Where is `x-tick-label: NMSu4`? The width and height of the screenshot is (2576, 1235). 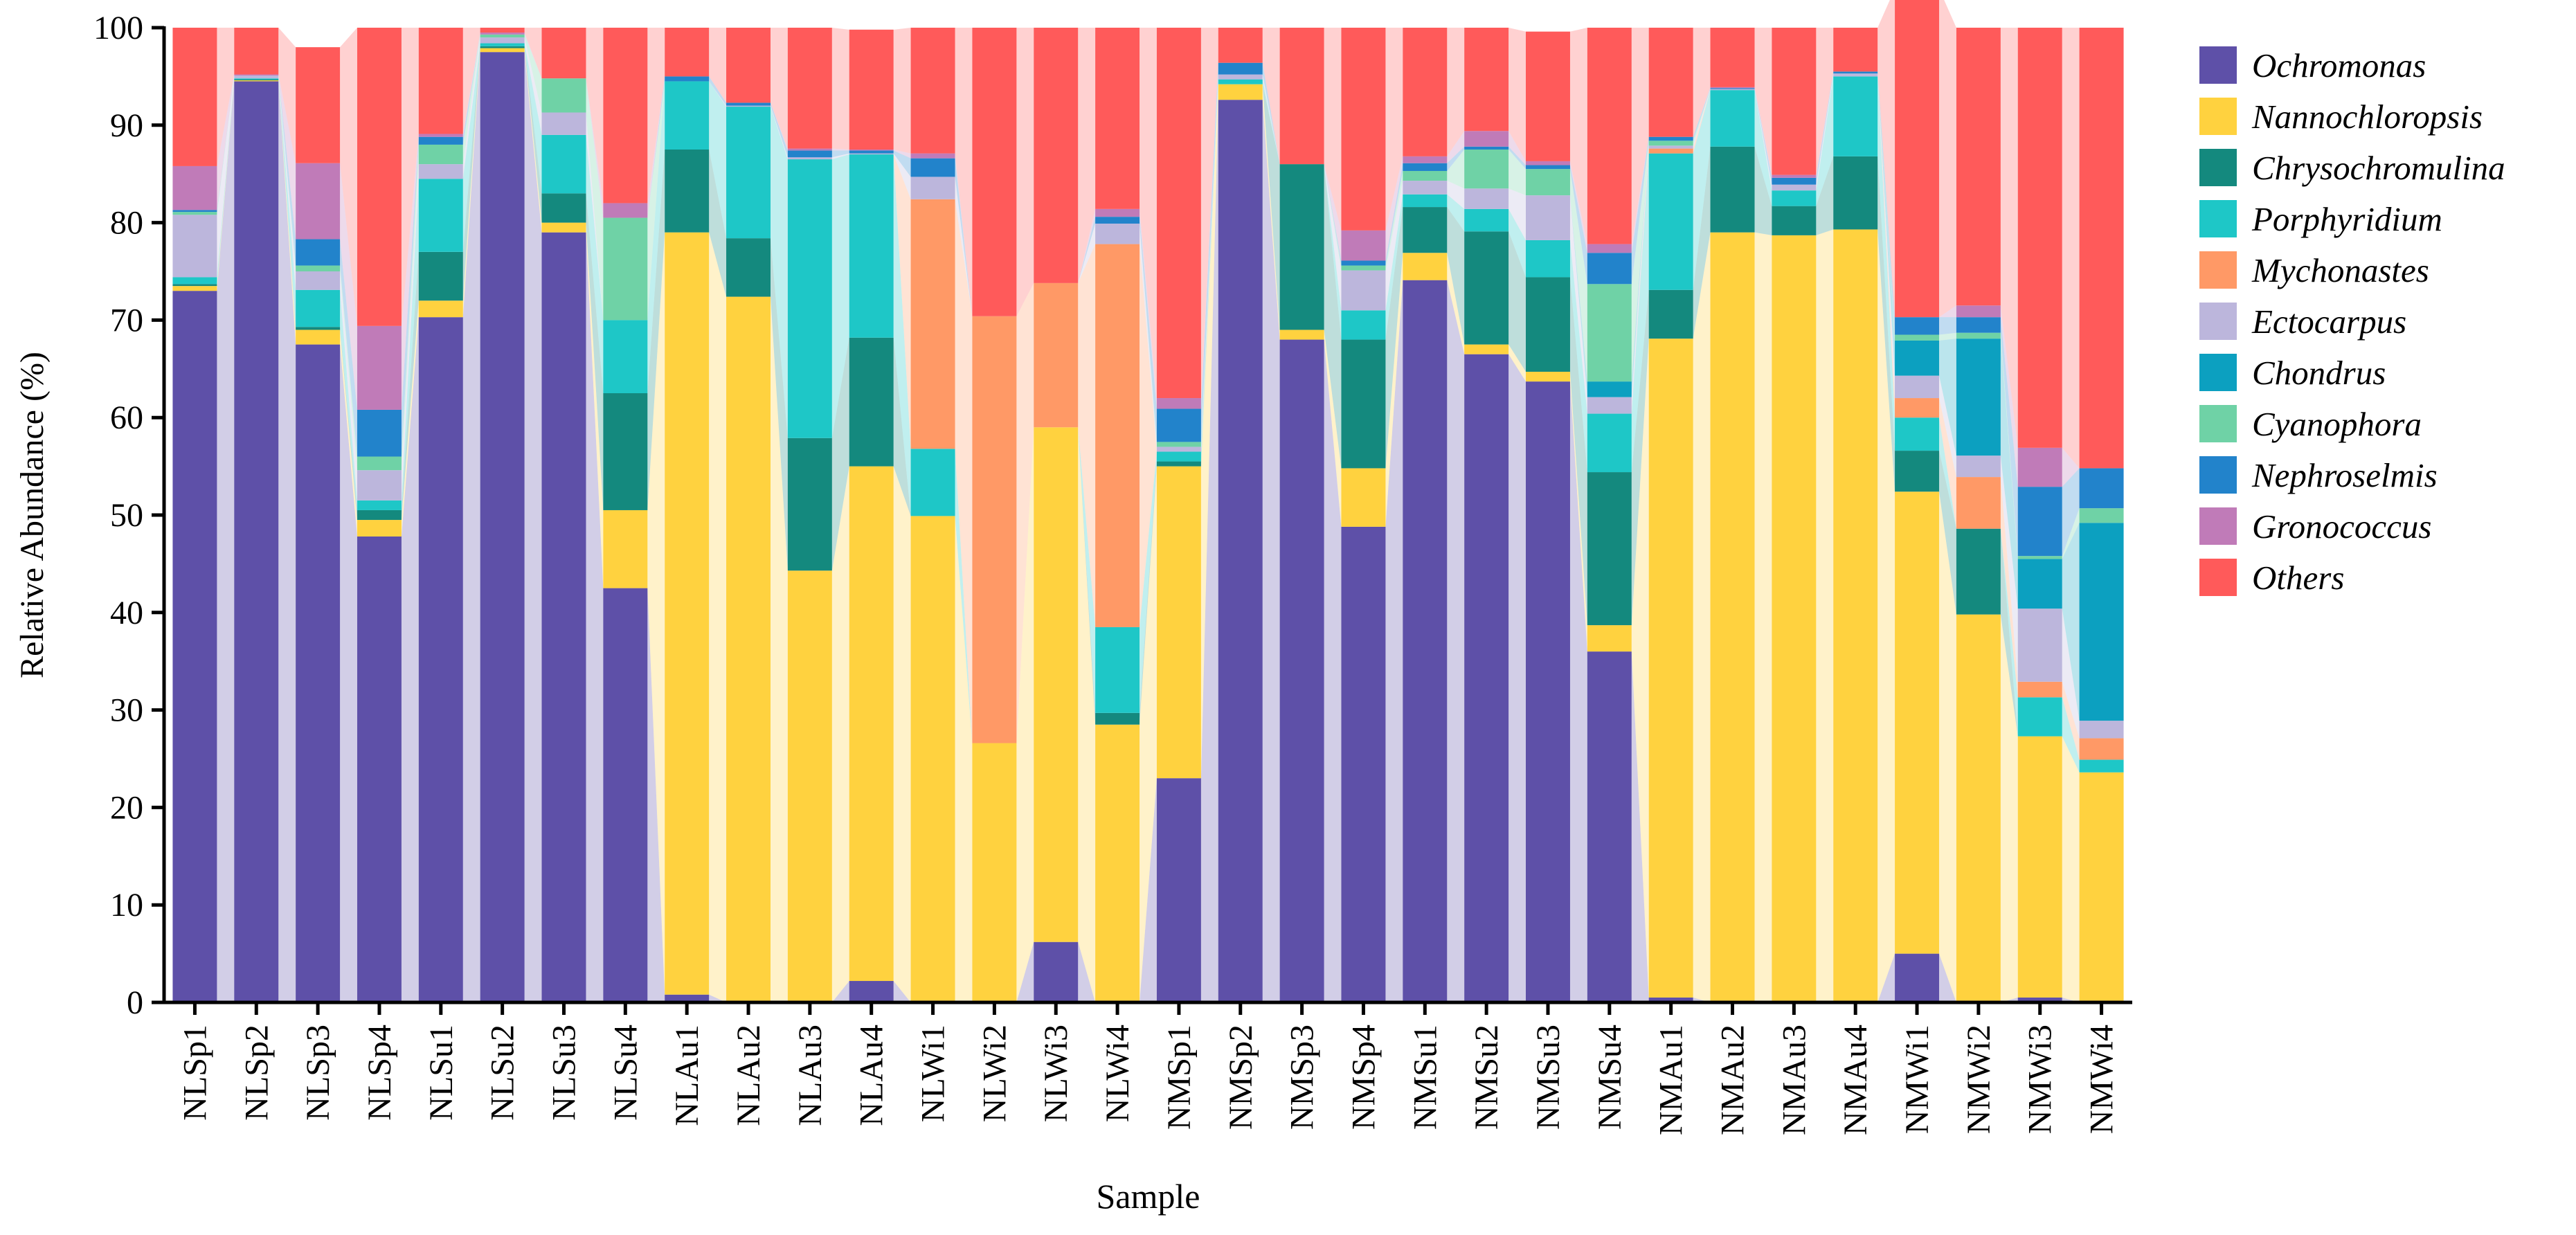 x-tick-label: NMSu4 is located at coordinates (1610, 1077).